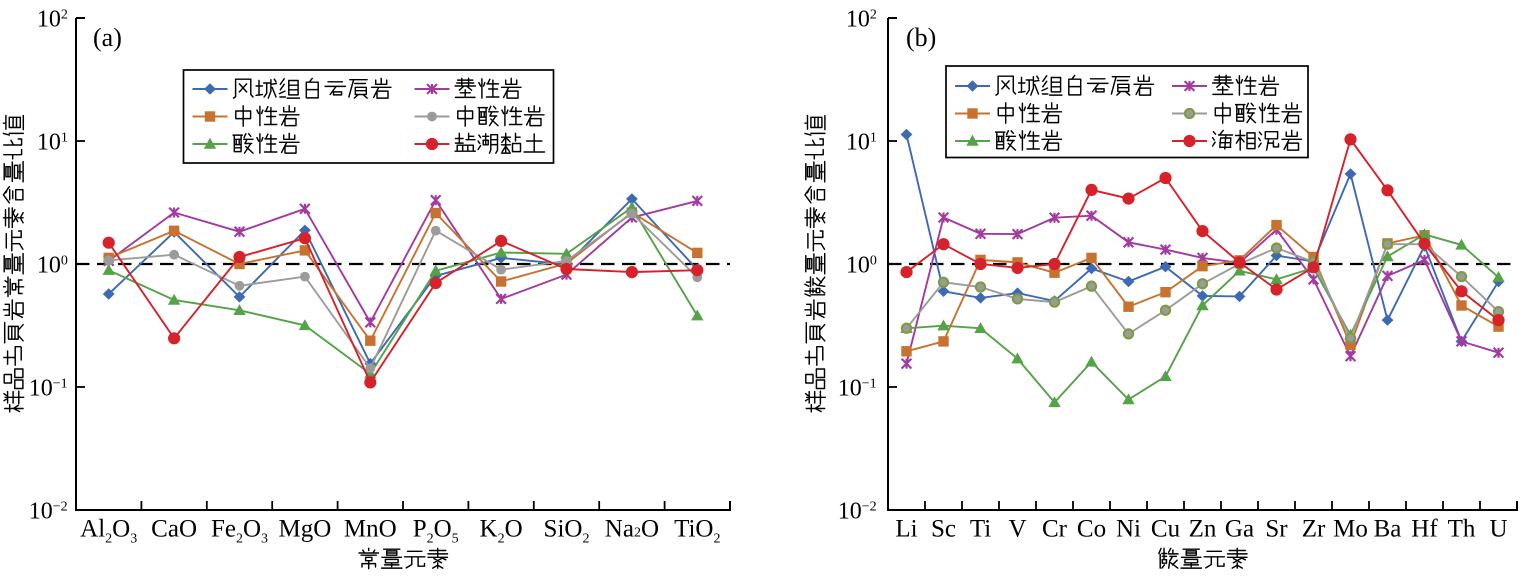 Image resolution: width=1523 pixels, height=576 pixels. Describe the element at coordinates (1091, 529) in the screenshot. I see `svg-text: Co` at that location.